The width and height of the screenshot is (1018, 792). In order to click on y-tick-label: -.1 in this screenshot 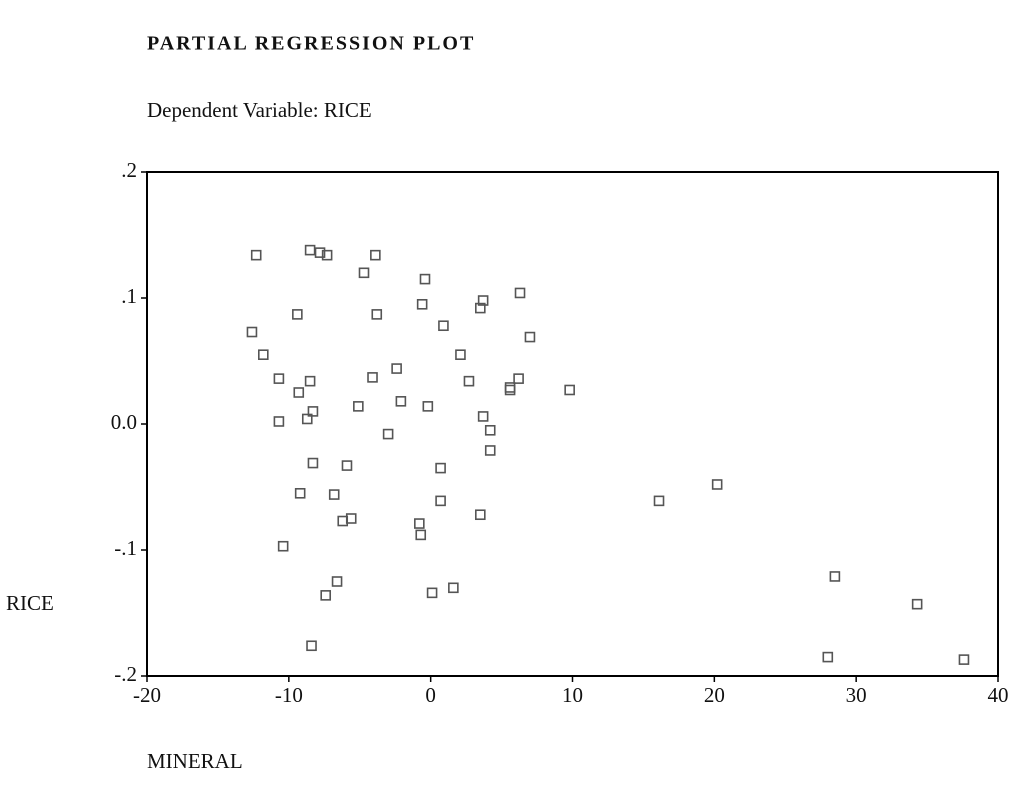, I will do `click(125, 548)`.